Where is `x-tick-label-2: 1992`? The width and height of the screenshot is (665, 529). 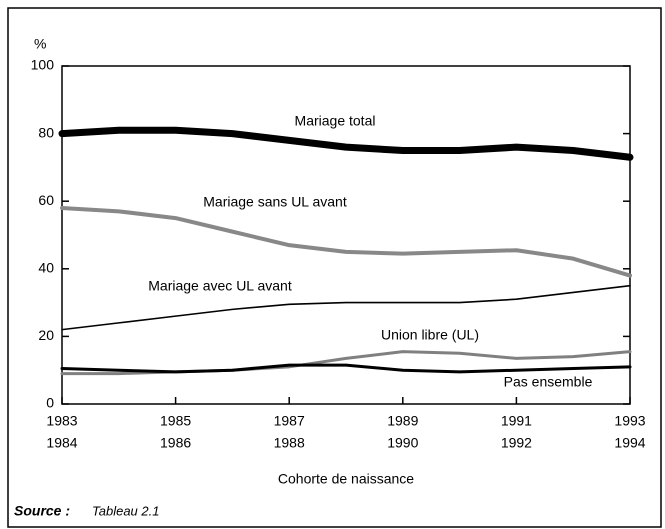
x-tick-label-2: 1992 is located at coordinates (516, 443).